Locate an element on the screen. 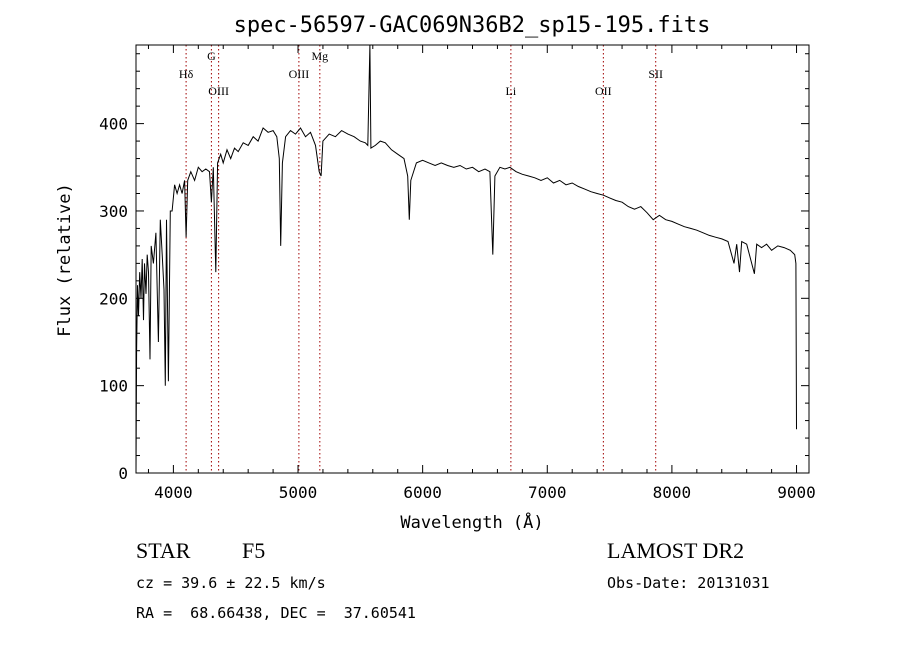  y-tick-label: 0 is located at coordinates (123, 473).